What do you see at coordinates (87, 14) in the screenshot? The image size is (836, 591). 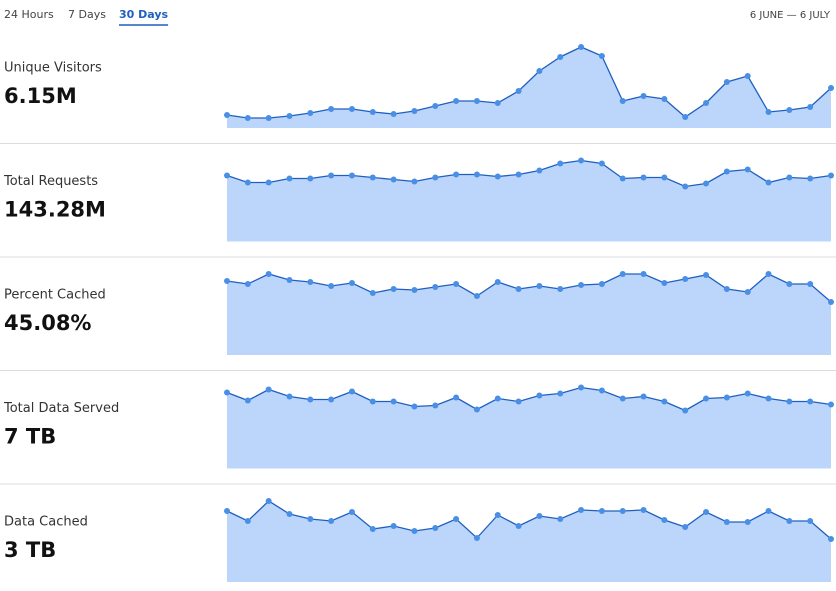 I see `time-range-tab: 7 Days` at bounding box center [87, 14].